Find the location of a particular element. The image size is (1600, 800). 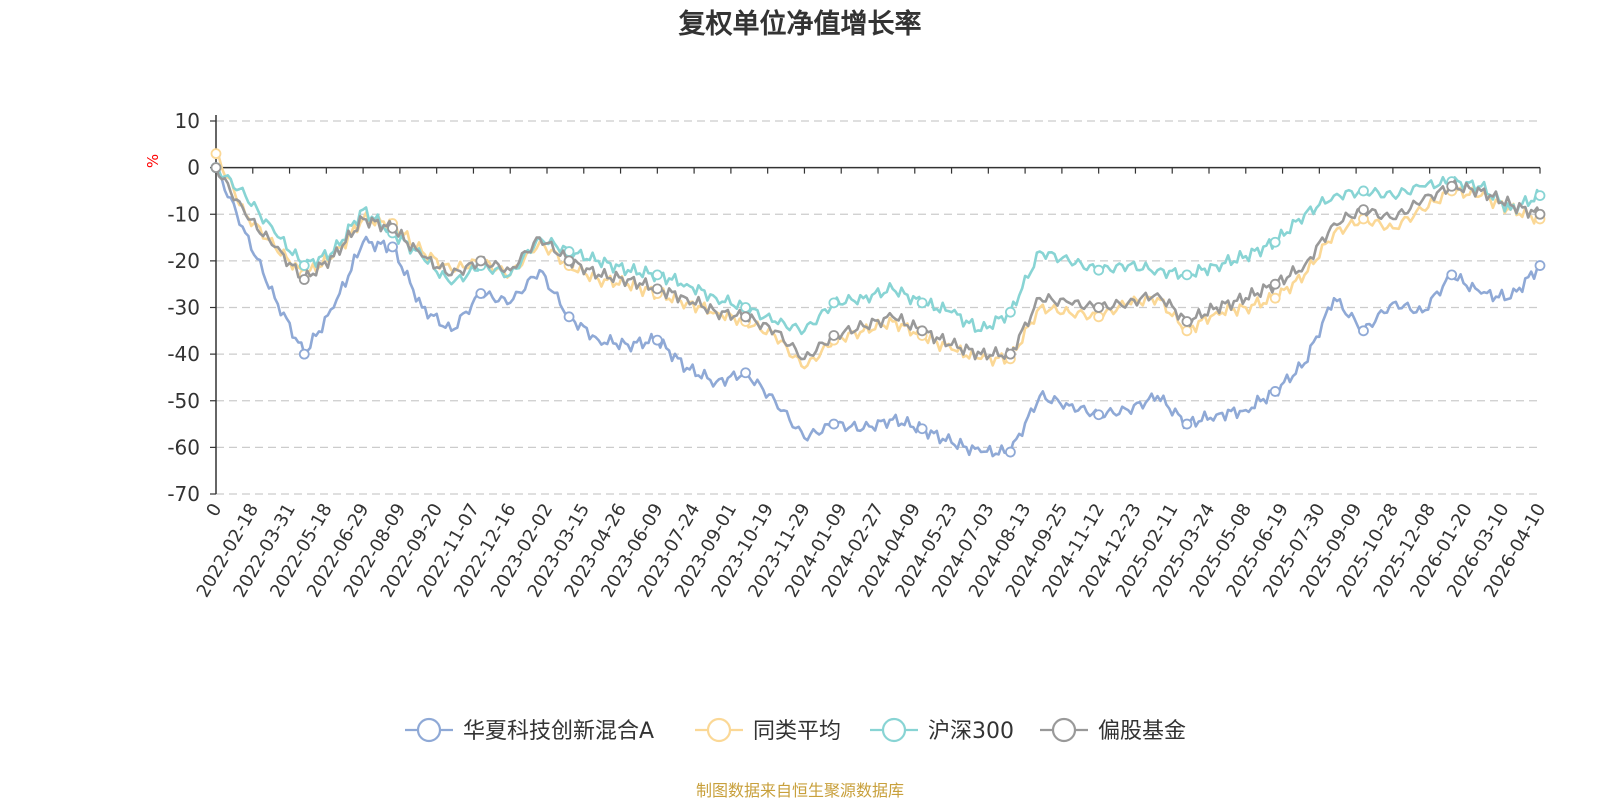

legend-item: 沪深300 is located at coordinates (942, 730).